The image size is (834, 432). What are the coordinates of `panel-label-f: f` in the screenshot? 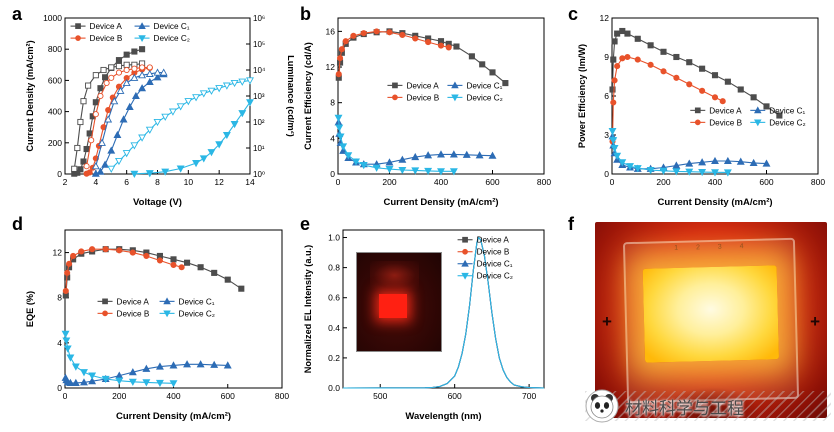 It's located at (571, 224).